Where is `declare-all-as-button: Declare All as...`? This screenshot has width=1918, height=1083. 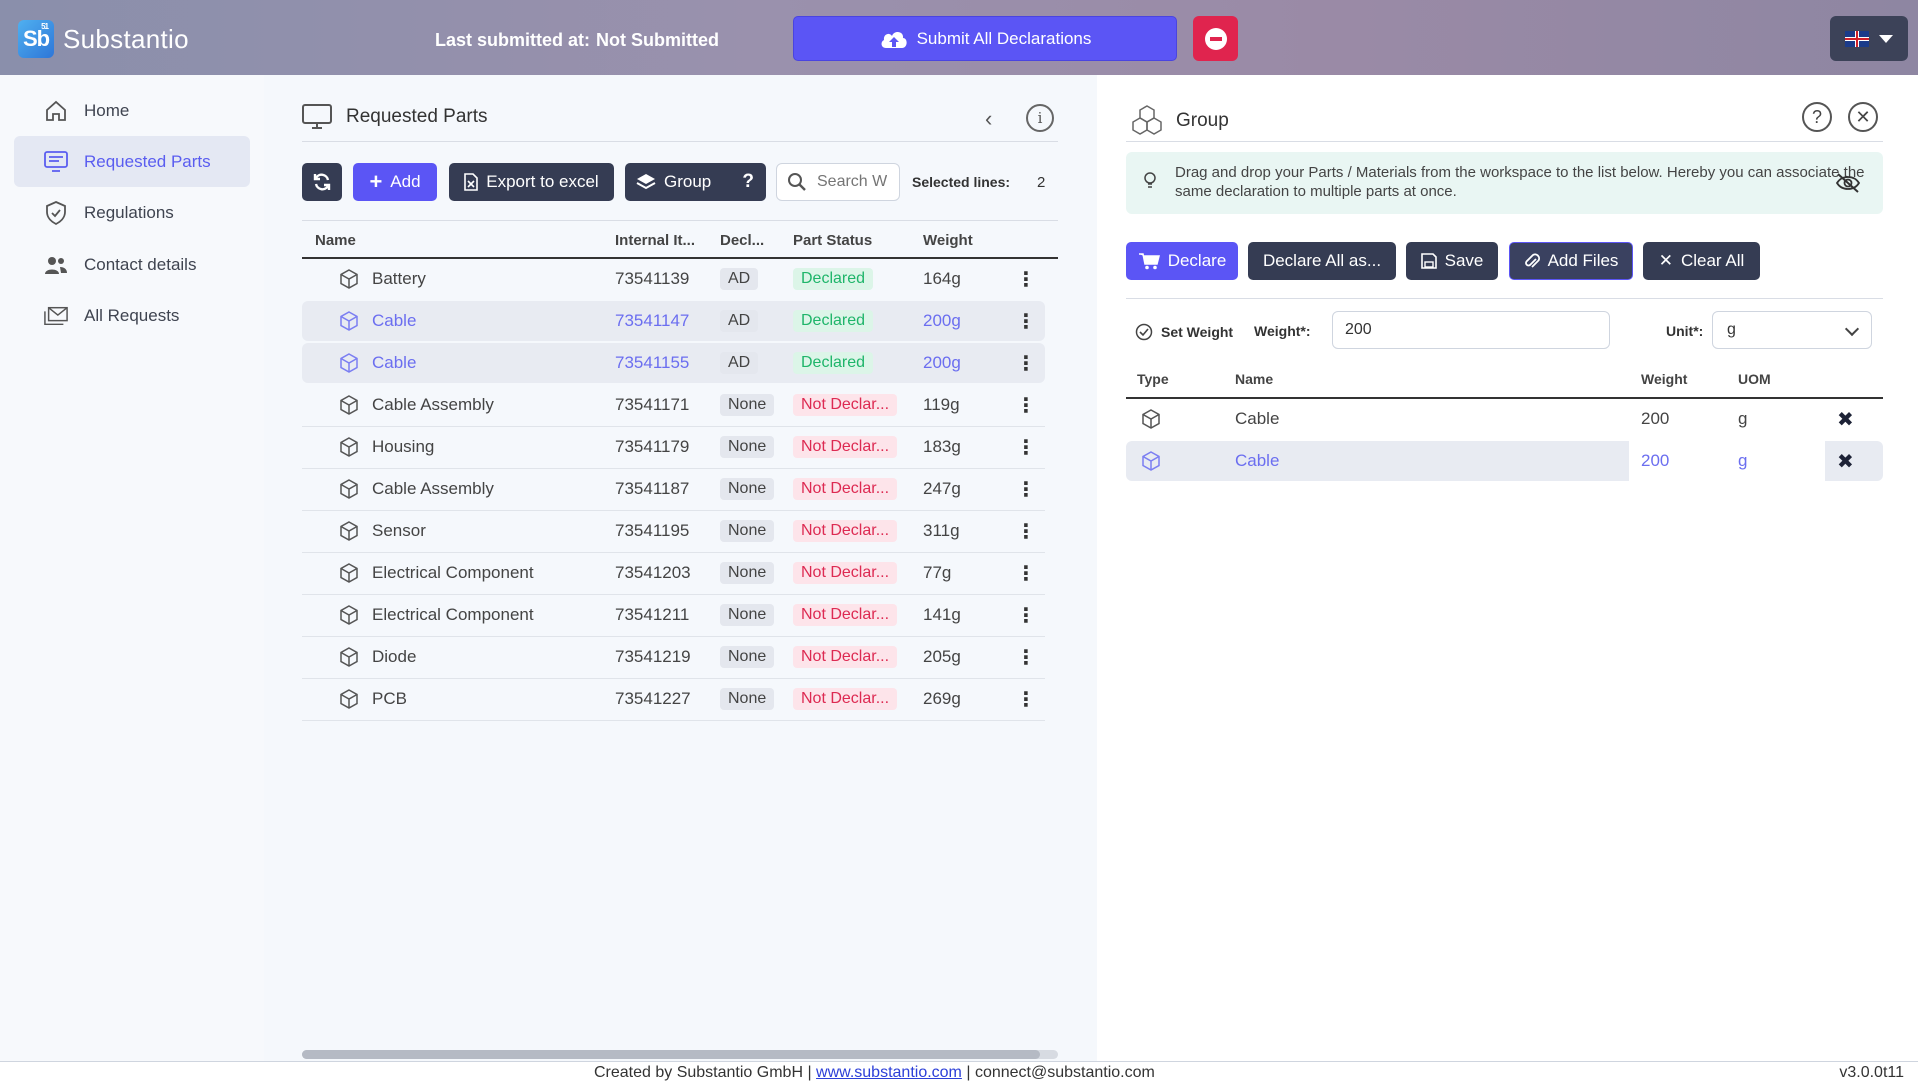 declare-all-as-button: Declare All as... is located at coordinates (1322, 261).